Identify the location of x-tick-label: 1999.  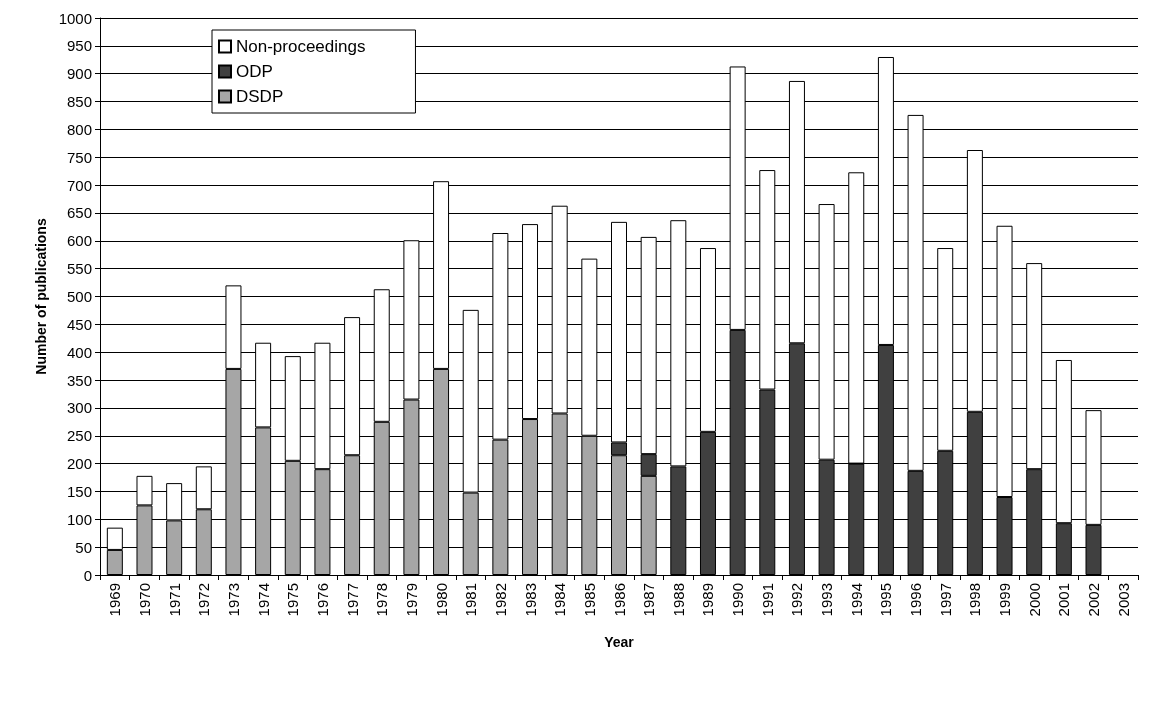
(1005, 600).